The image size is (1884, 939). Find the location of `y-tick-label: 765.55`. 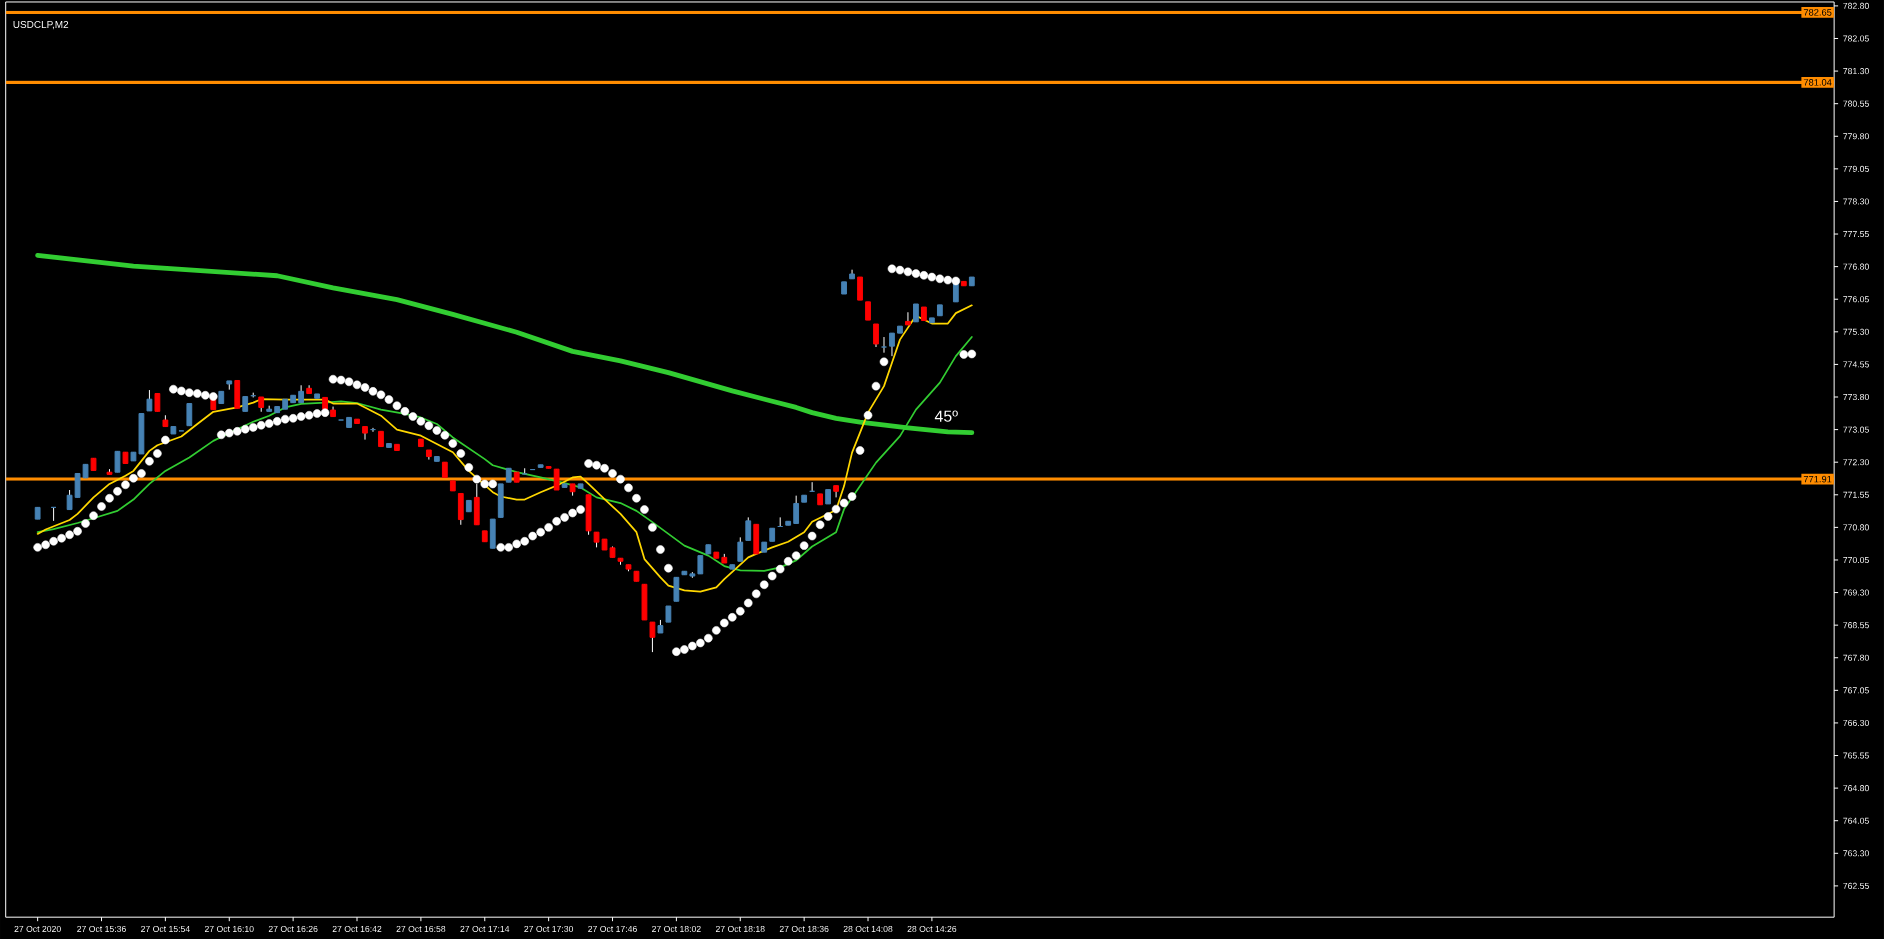

y-tick-label: 765.55 is located at coordinates (1856, 755).